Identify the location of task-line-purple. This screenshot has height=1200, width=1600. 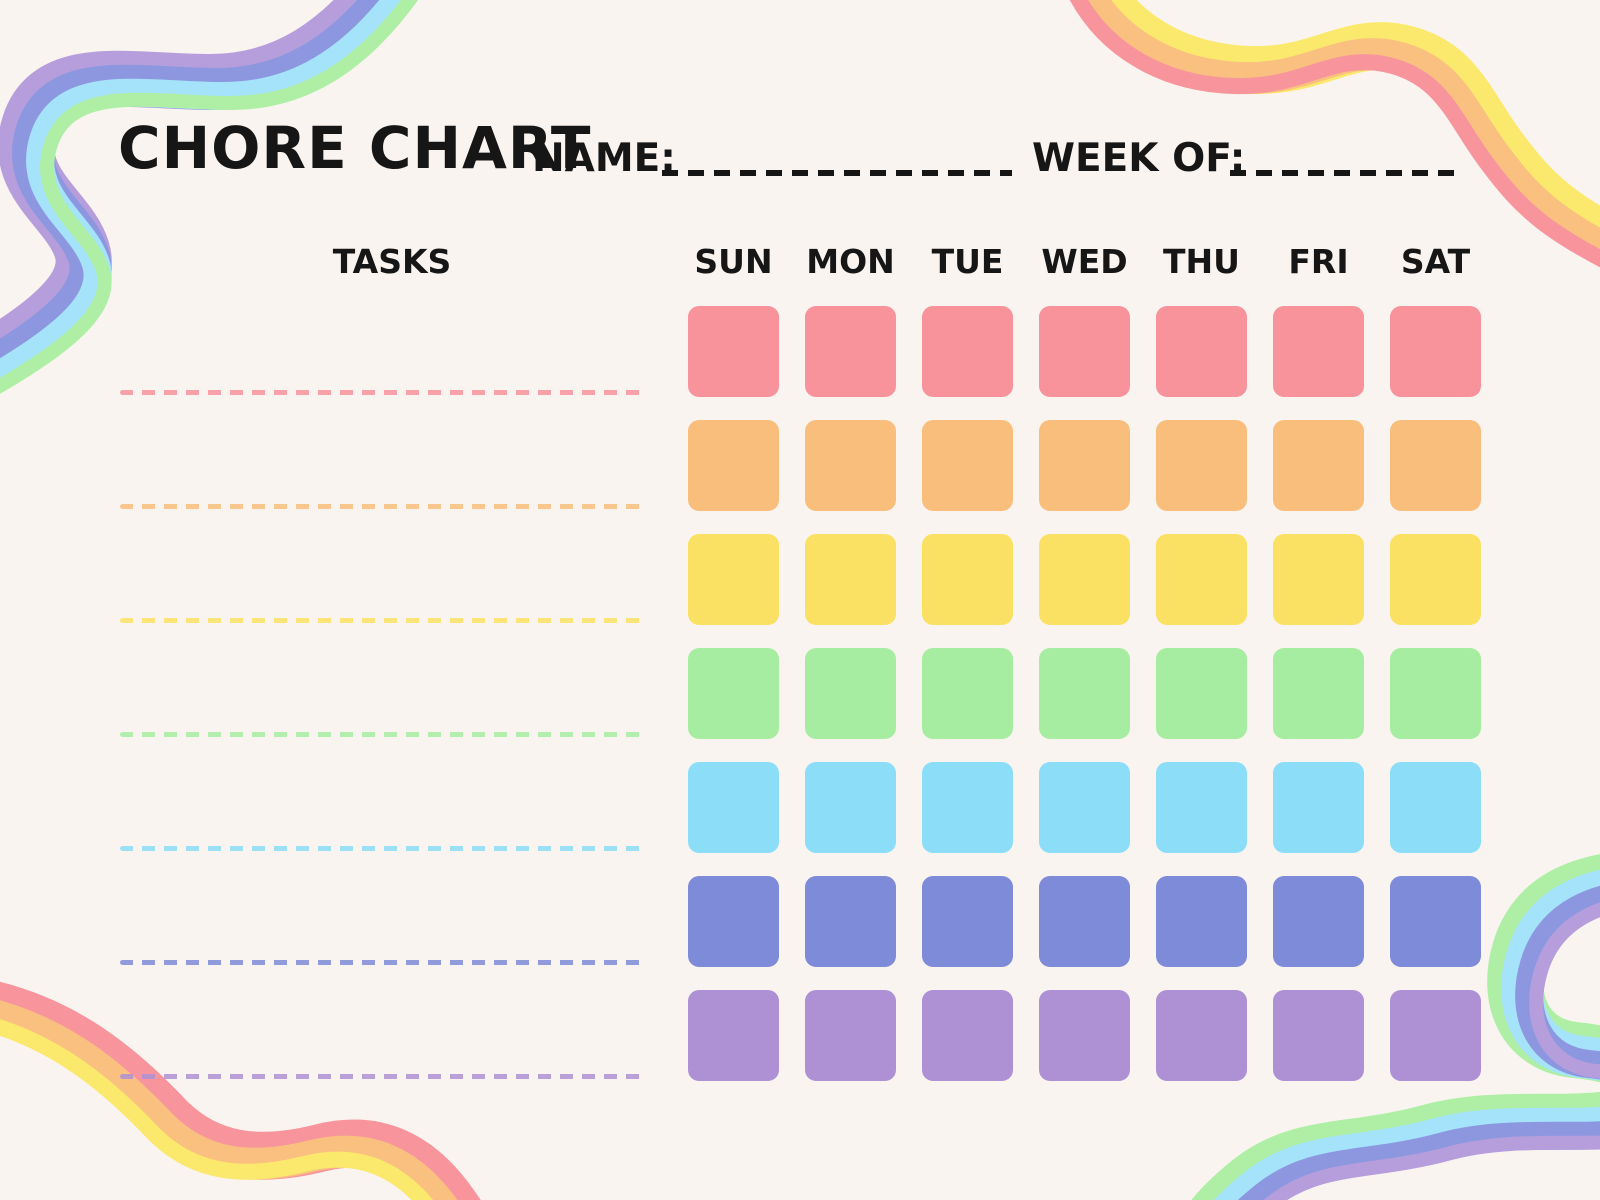
(382, 1076).